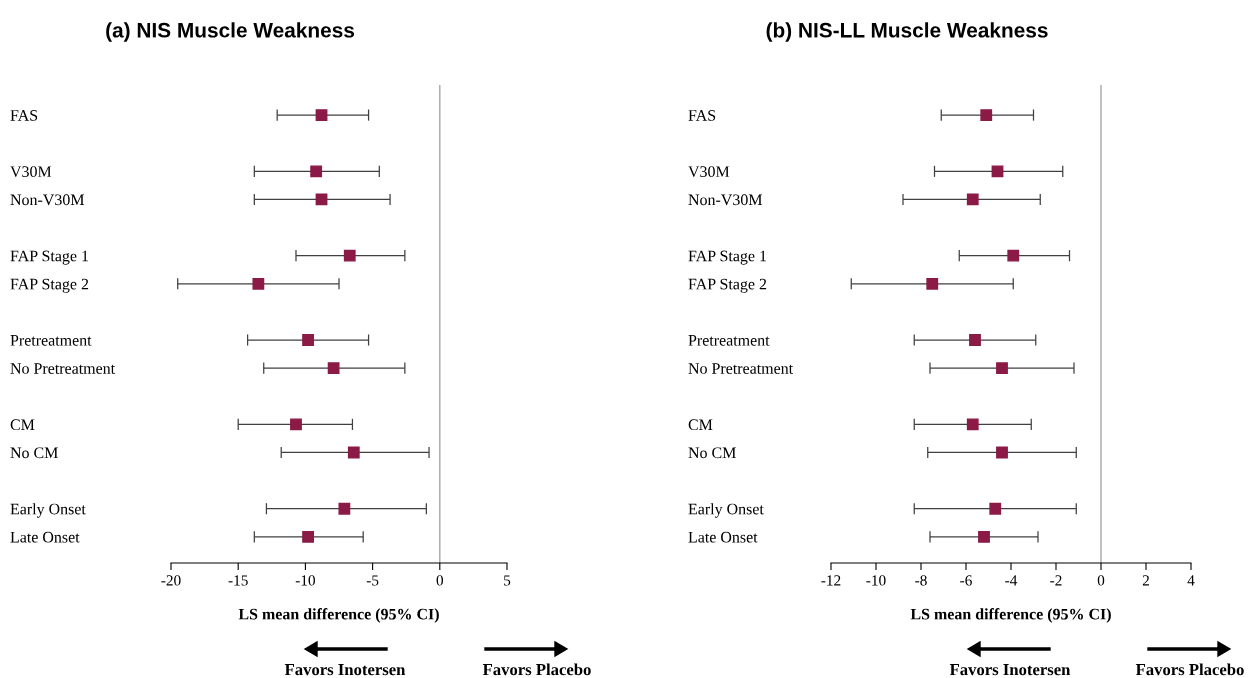 This screenshot has width=1256, height=678. I want to click on chart-title: (b) NIS-LL Muscle Weakness, so click(907, 32).